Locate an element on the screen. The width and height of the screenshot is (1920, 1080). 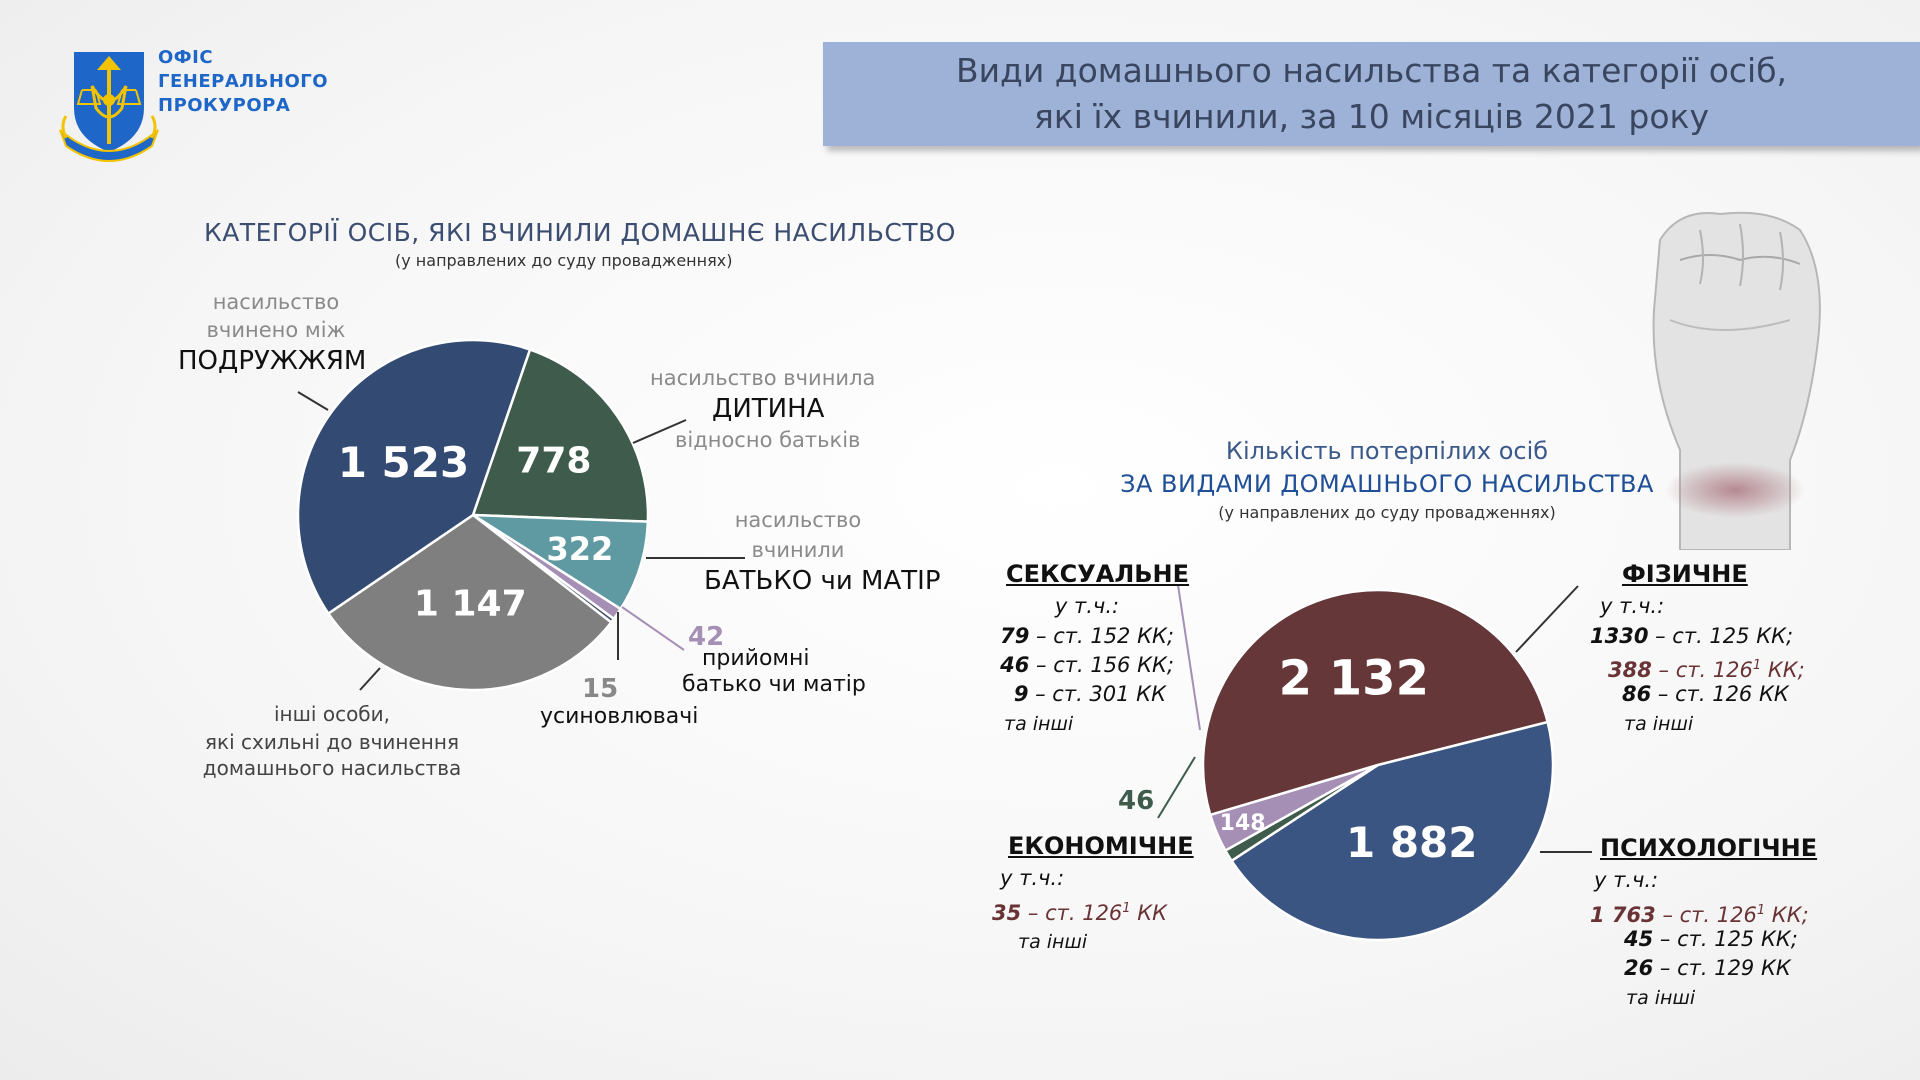
foster-value: 42 is located at coordinates (706, 637).